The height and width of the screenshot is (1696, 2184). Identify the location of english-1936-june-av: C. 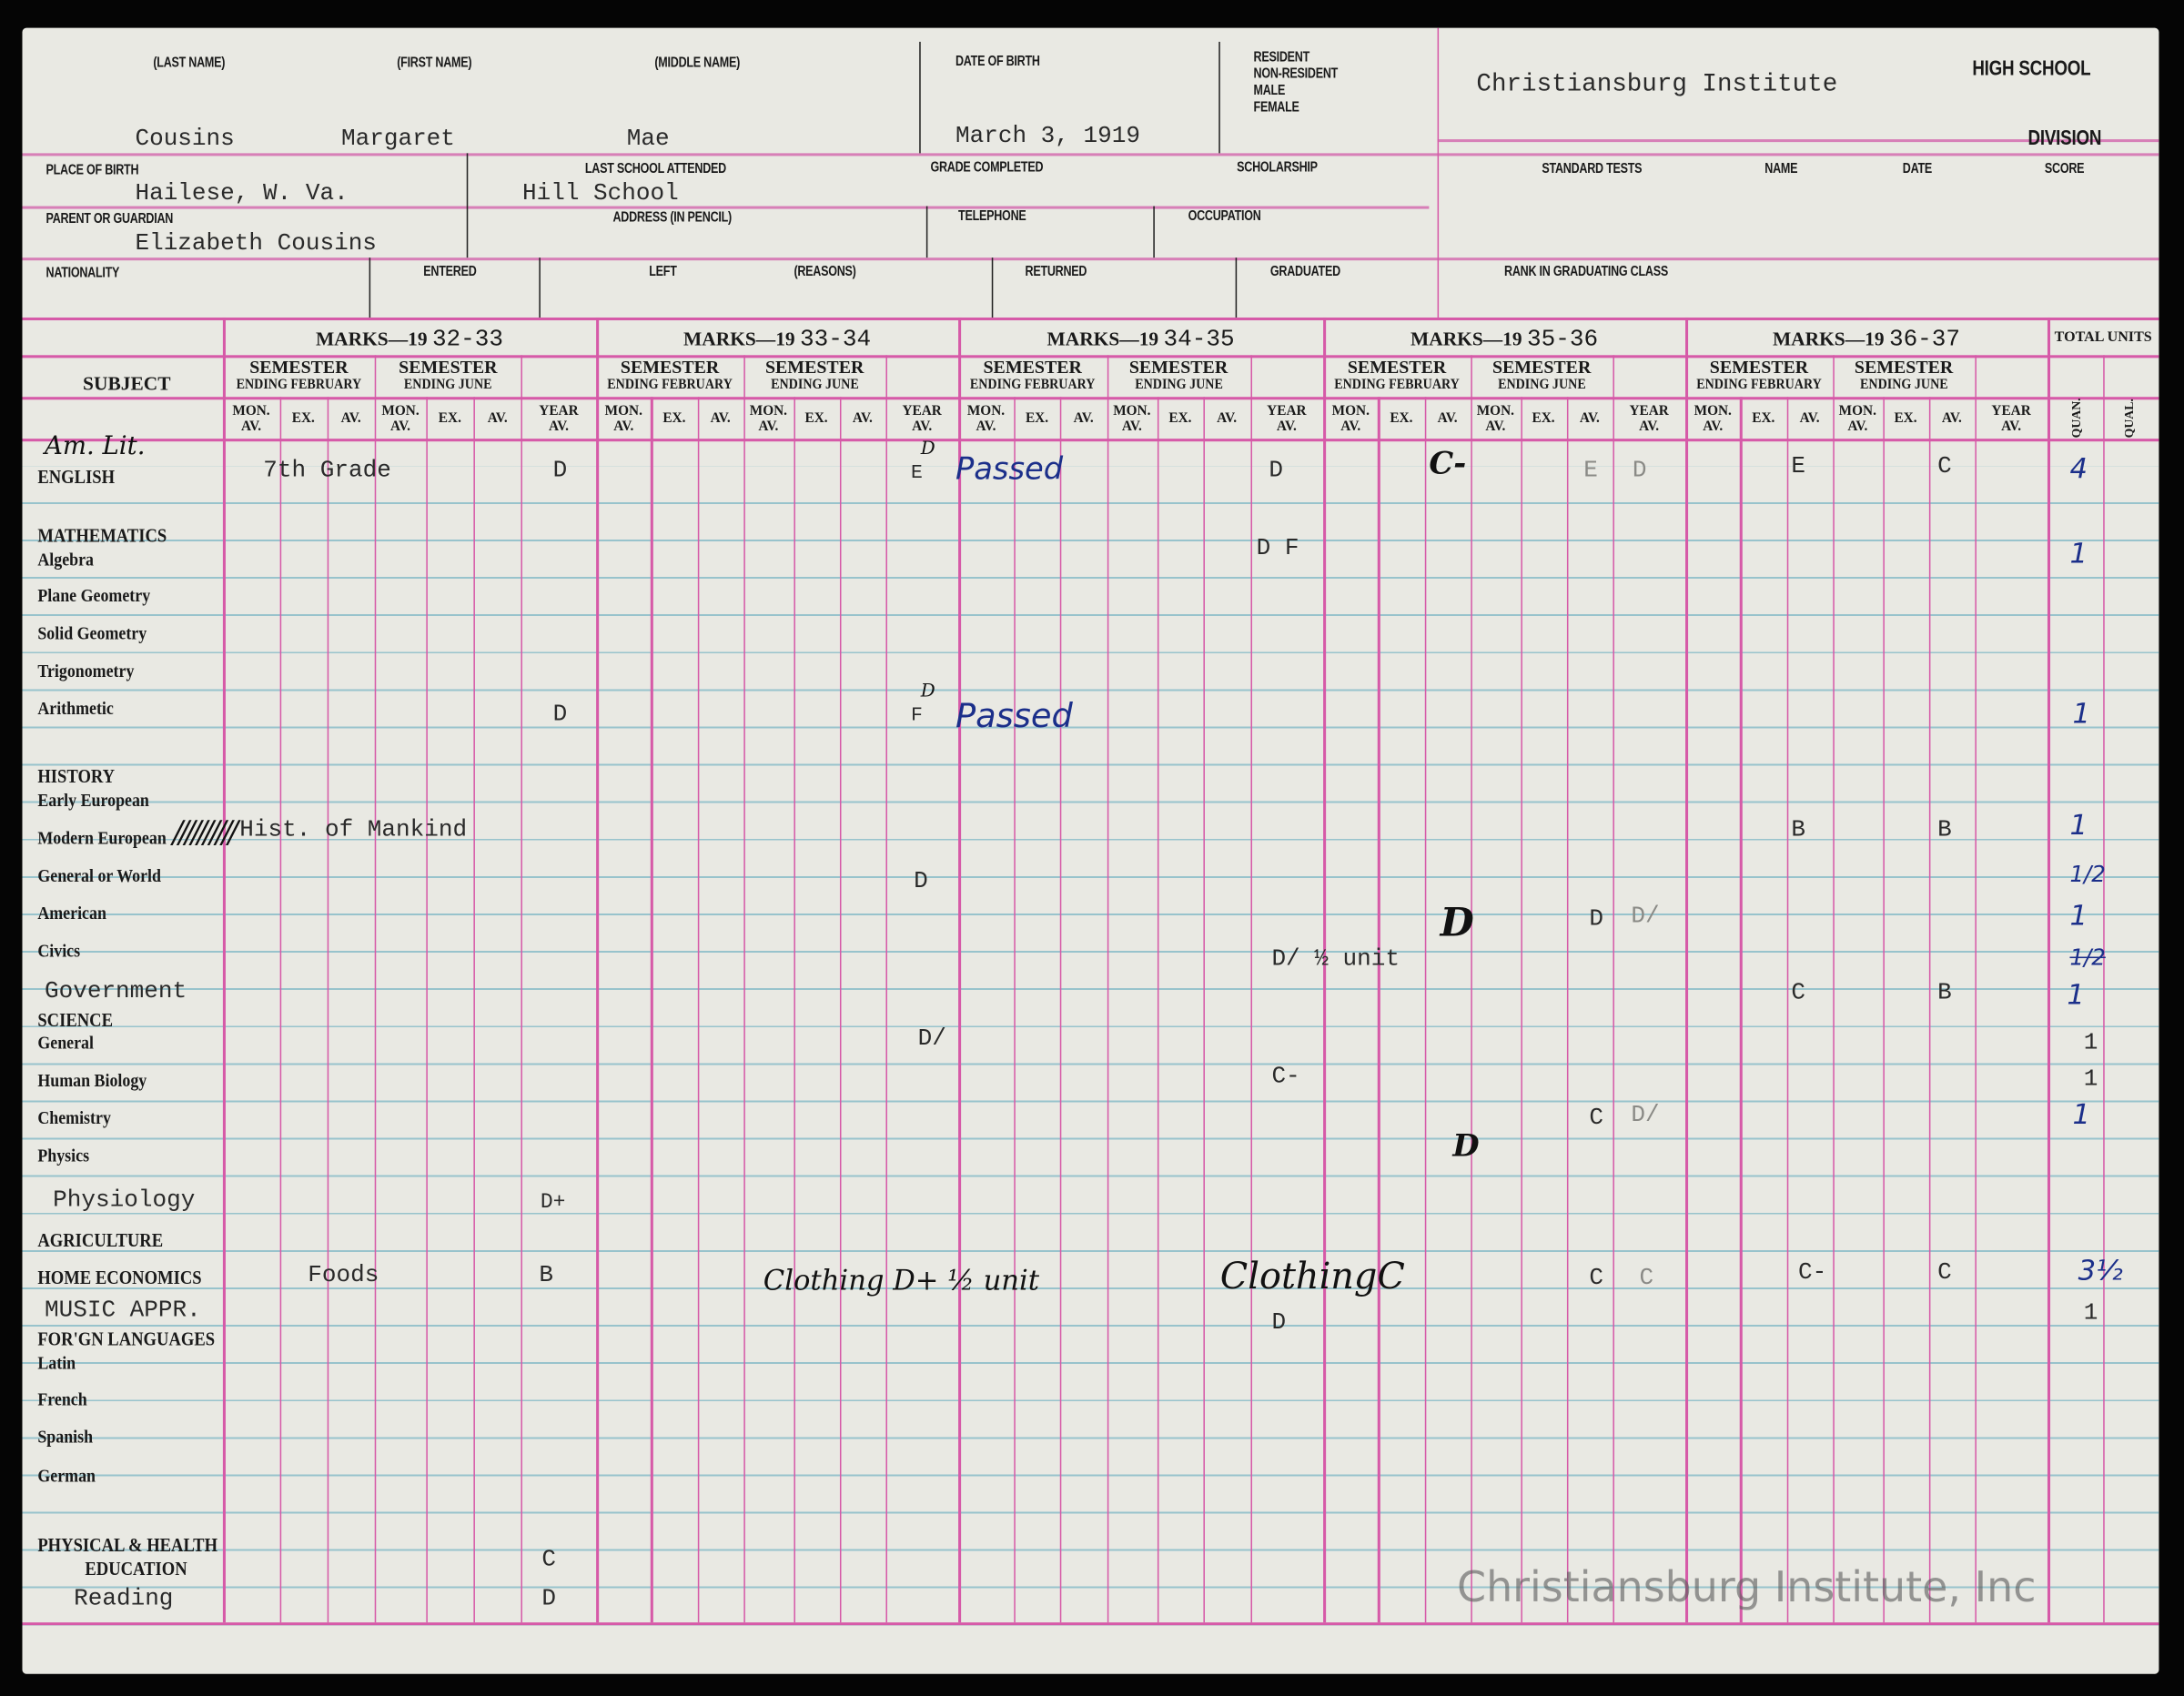
(1944, 467).